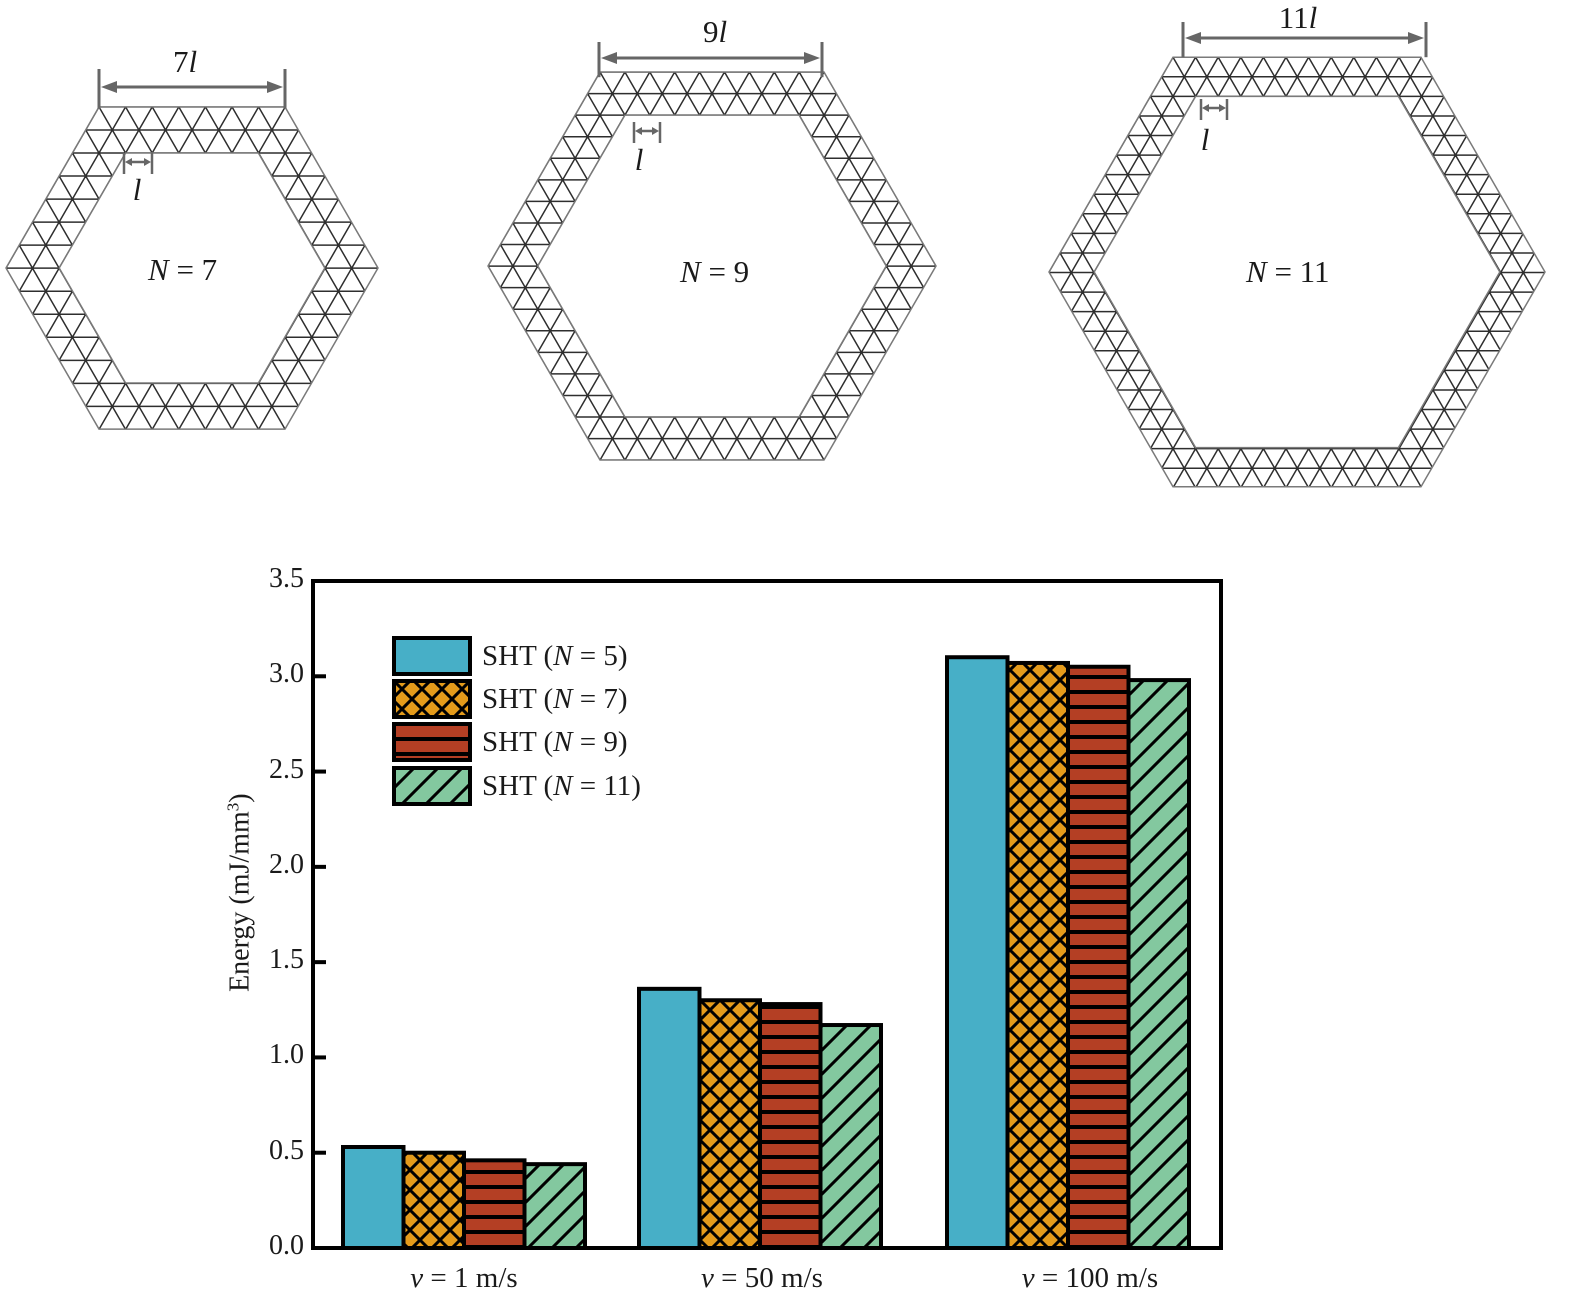 This screenshot has width=1588, height=1316. I want to click on dimension-label-7l: 7l, so click(185, 61).